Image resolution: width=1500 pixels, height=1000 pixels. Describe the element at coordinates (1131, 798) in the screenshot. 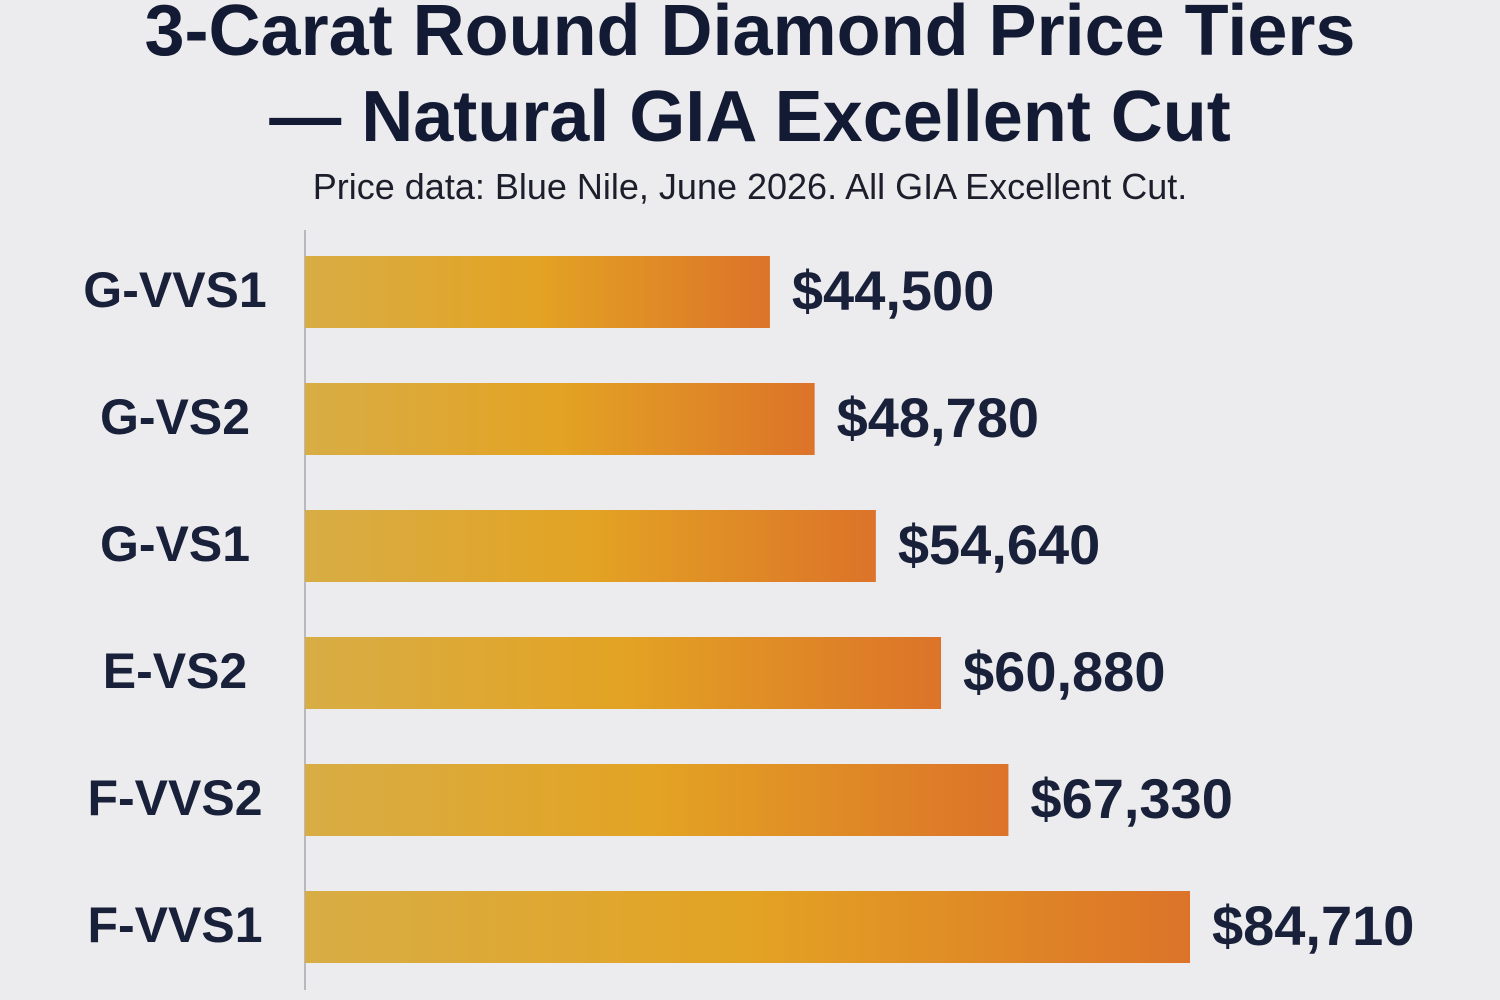

I see `value-label: $67,330` at that location.